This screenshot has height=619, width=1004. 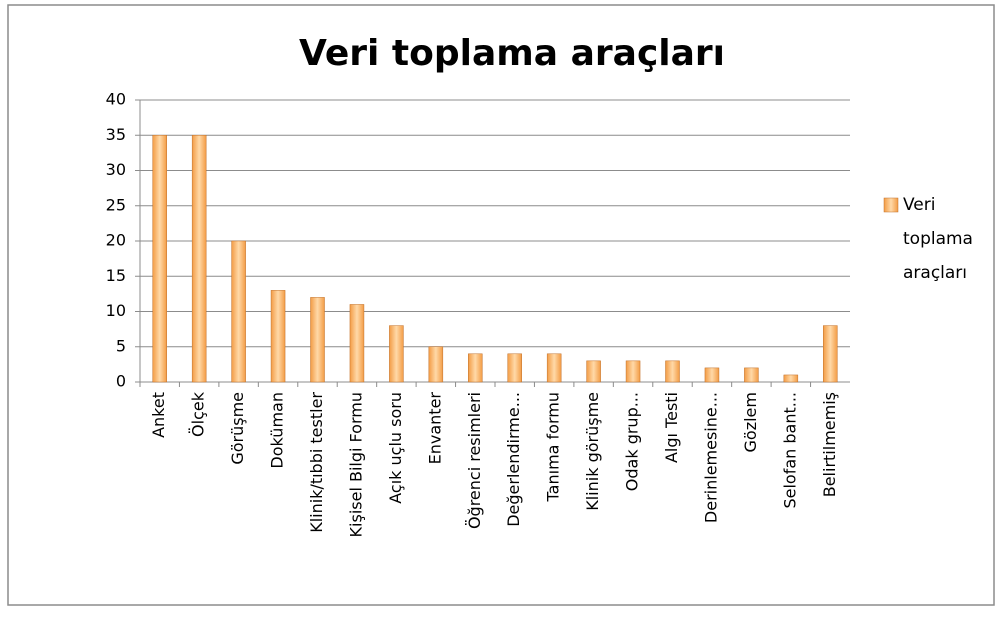 What do you see at coordinates (592, 451) in the screenshot?
I see `x-tick-label: Klinik görüşme` at bounding box center [592, 451].